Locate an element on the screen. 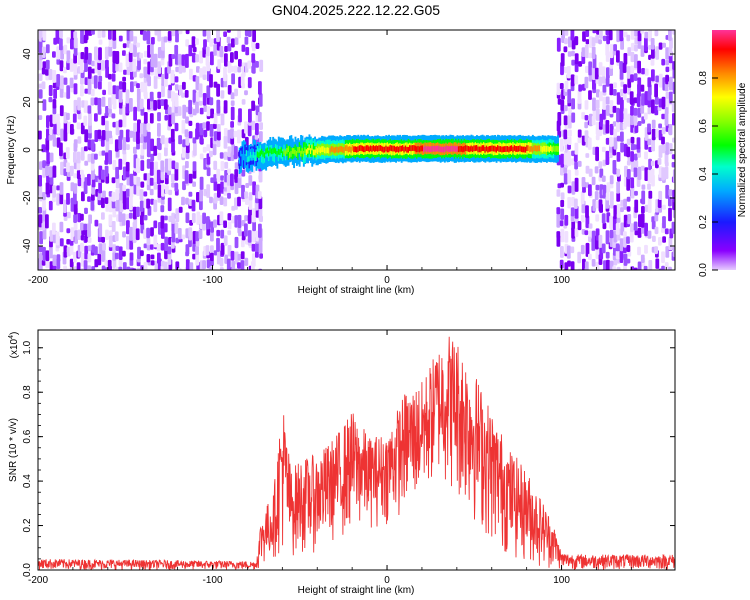  svg-text: (x104) is located at coordinates (14, 345).